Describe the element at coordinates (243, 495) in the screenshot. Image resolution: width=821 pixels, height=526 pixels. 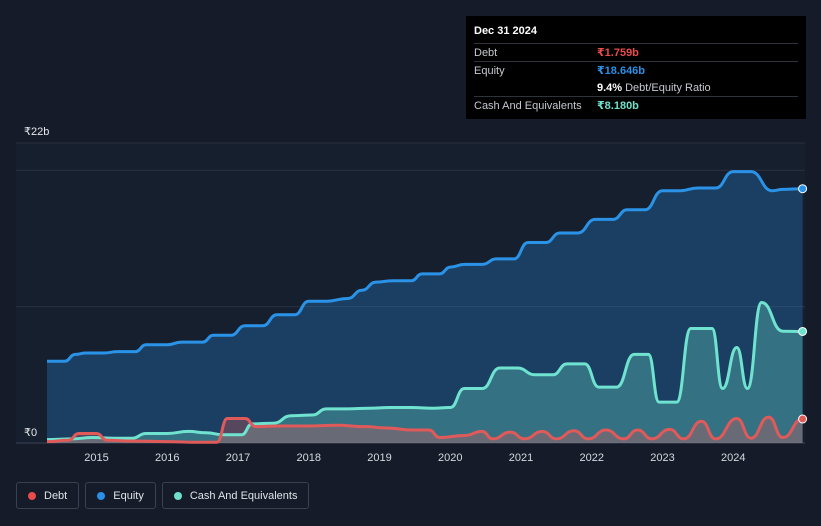
I see `legend-label-cash: Cash And Equivalents` at that location.